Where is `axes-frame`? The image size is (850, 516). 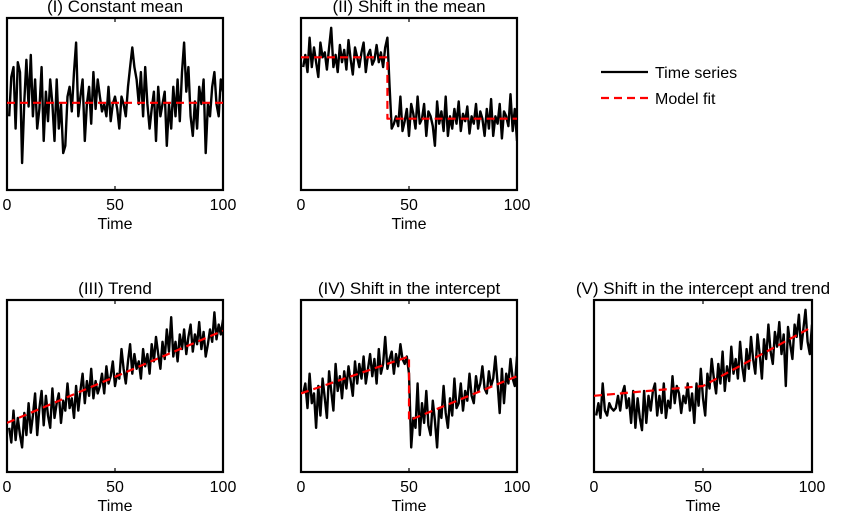
axes-frame is located at coordinates (409, 104).